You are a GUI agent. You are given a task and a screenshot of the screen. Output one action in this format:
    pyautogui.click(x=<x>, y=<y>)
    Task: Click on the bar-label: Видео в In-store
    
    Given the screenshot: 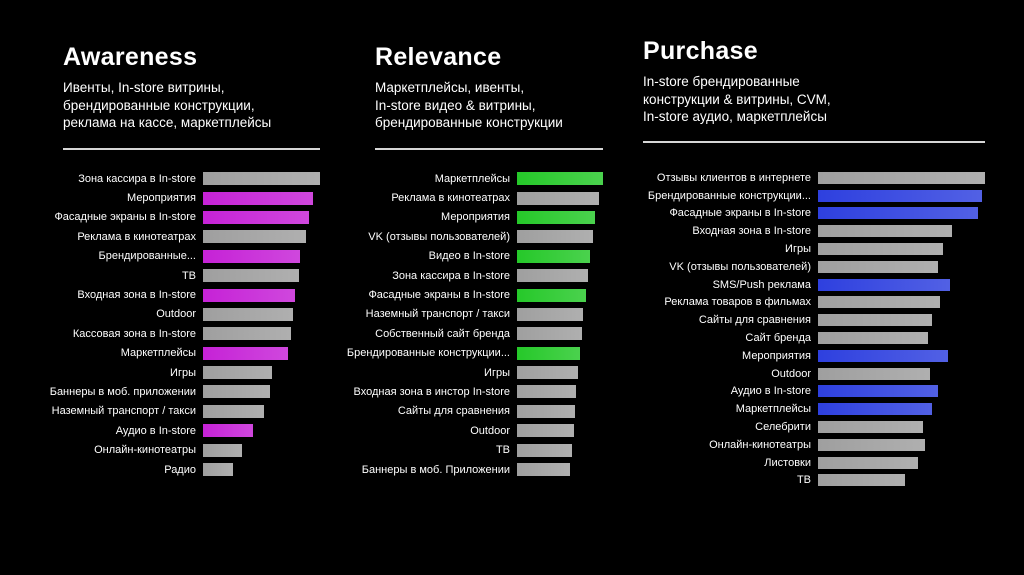 What is the action you would take?
    pyautogui.click(x=469, y=256)
    